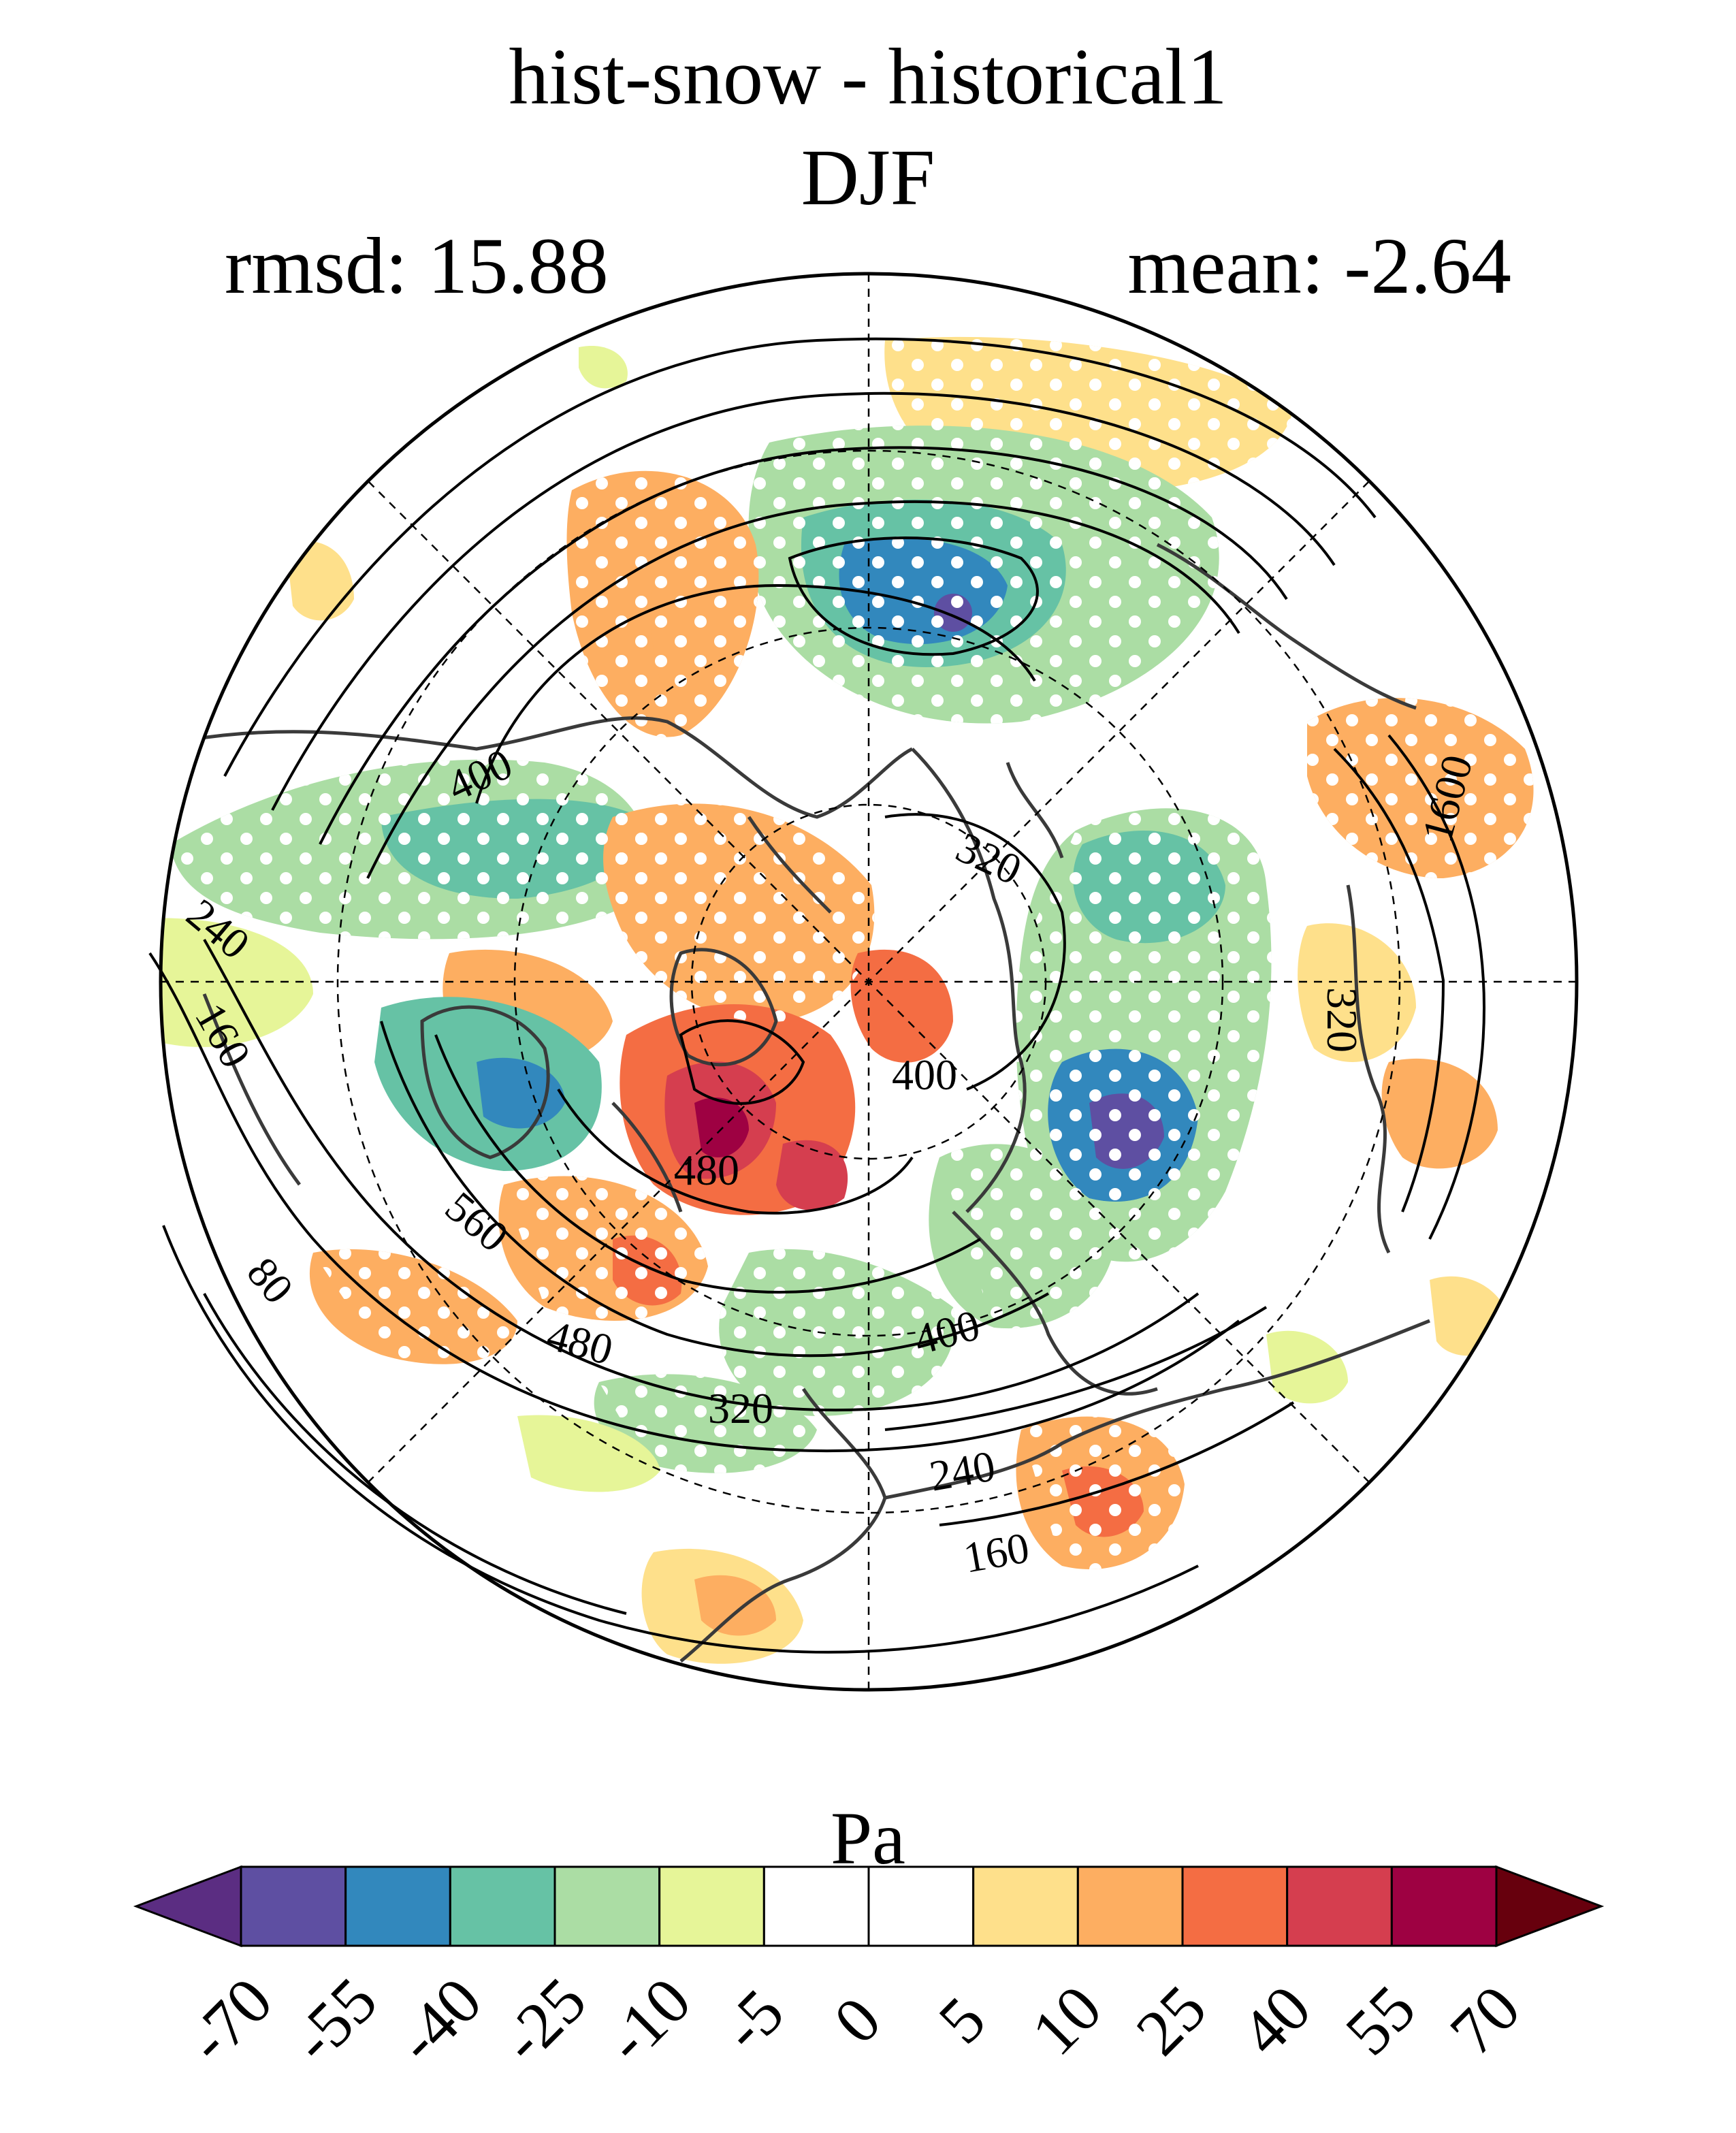 The image size is (1736, 2133). Describe the element at coordinates (1319, 265) in the screenshot. I see `mean-label: mean: -2.64` at that location.